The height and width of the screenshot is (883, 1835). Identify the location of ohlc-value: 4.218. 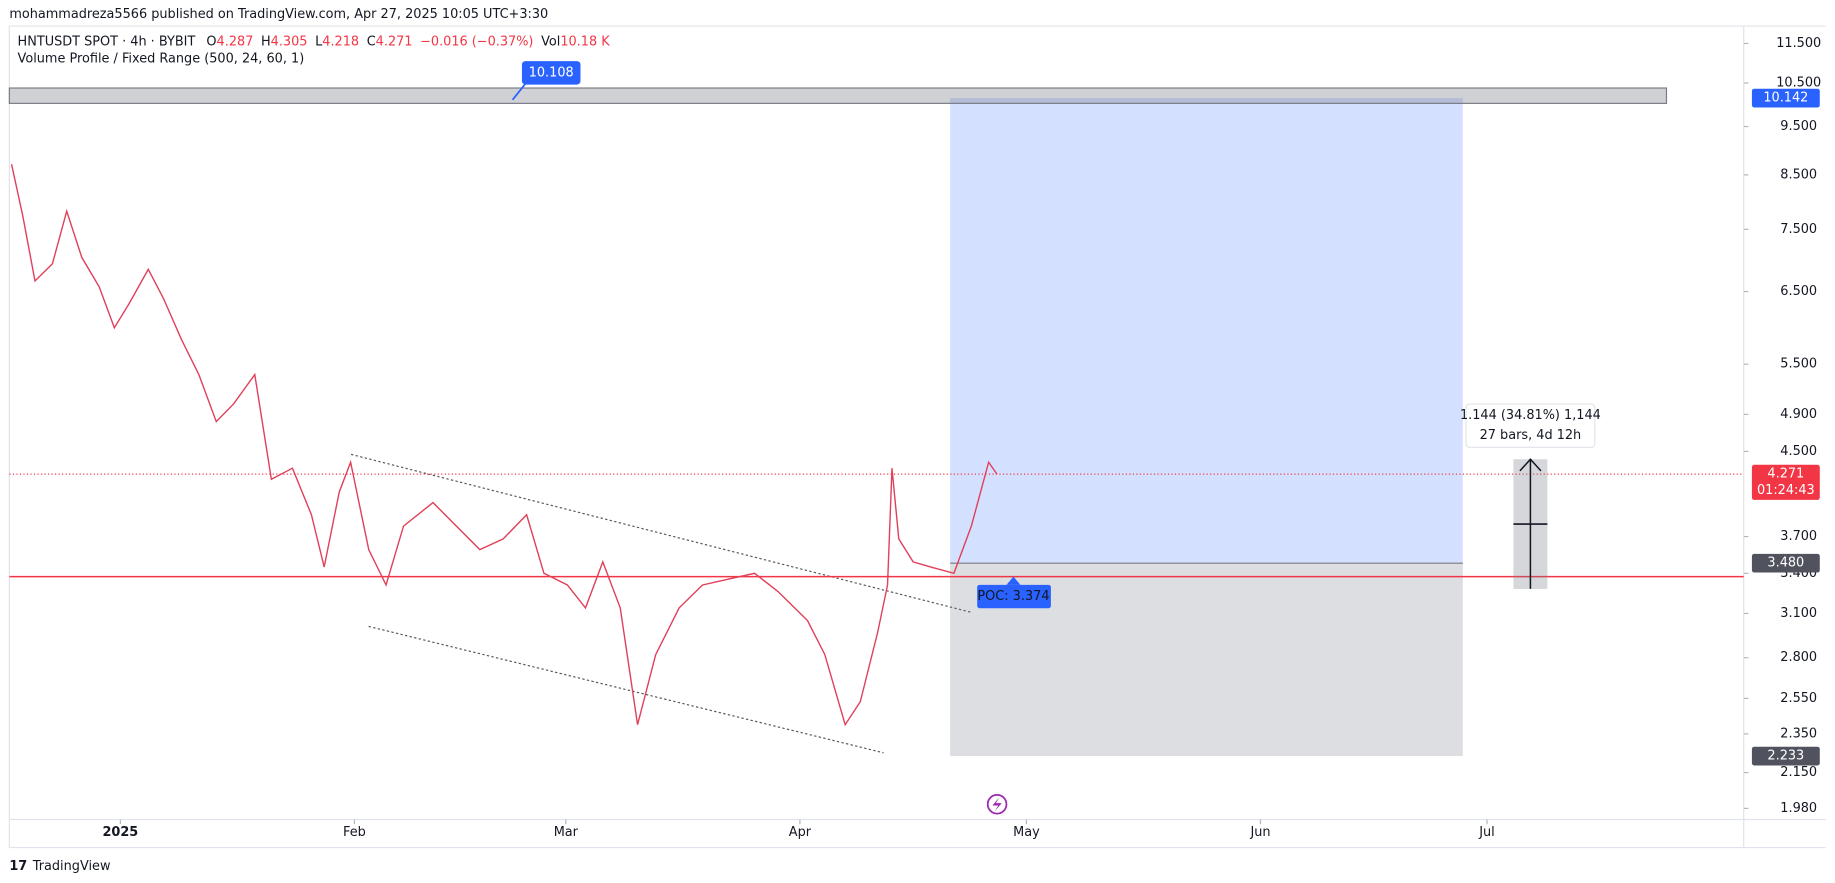
(340, 41).